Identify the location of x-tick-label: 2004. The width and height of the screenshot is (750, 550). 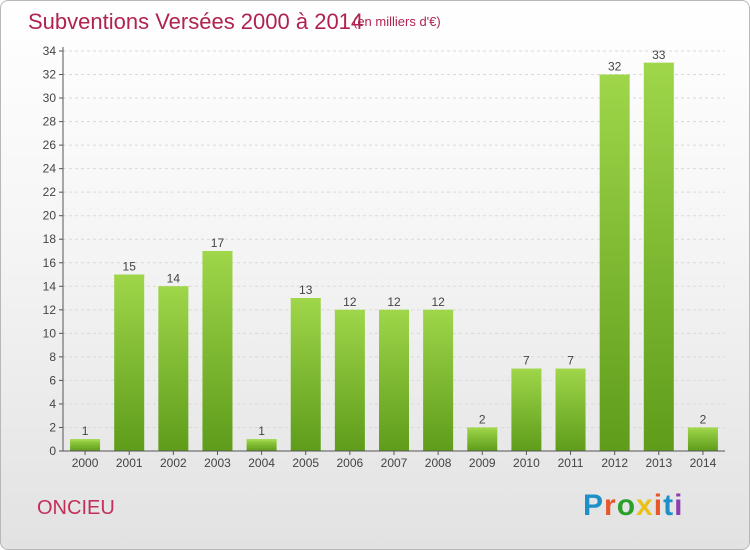
(261, 463).